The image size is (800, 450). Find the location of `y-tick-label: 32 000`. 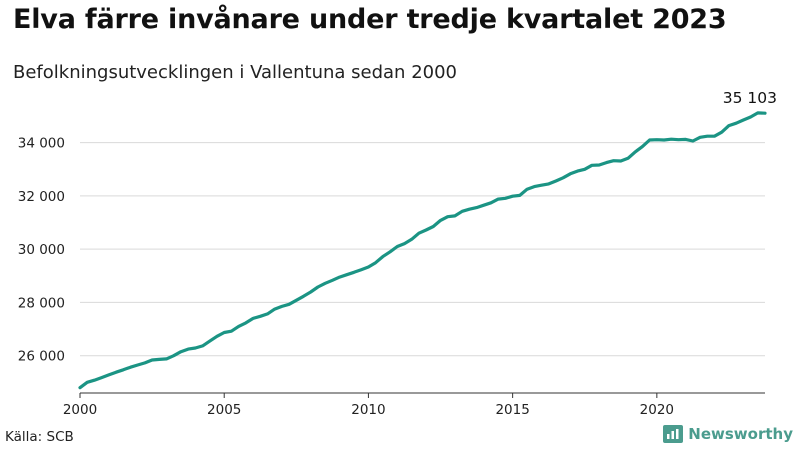

y-tick-label: 32 000 is located at coordinates (41, 197).